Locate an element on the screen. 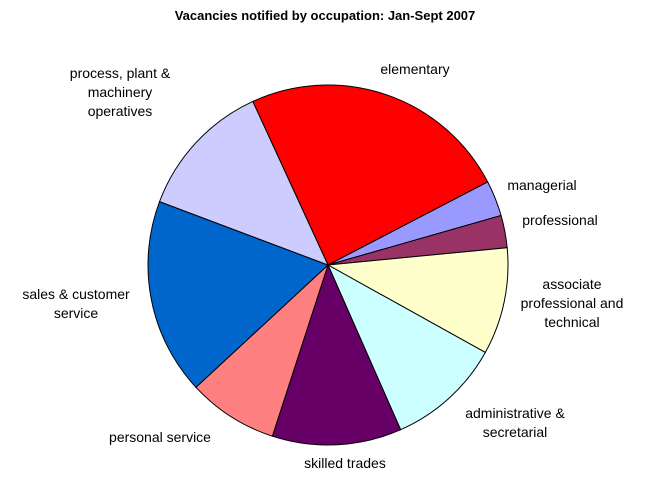 This screenshot has height=478, width=650. slice-label: skilled trades is located at coordinates (345, 463).